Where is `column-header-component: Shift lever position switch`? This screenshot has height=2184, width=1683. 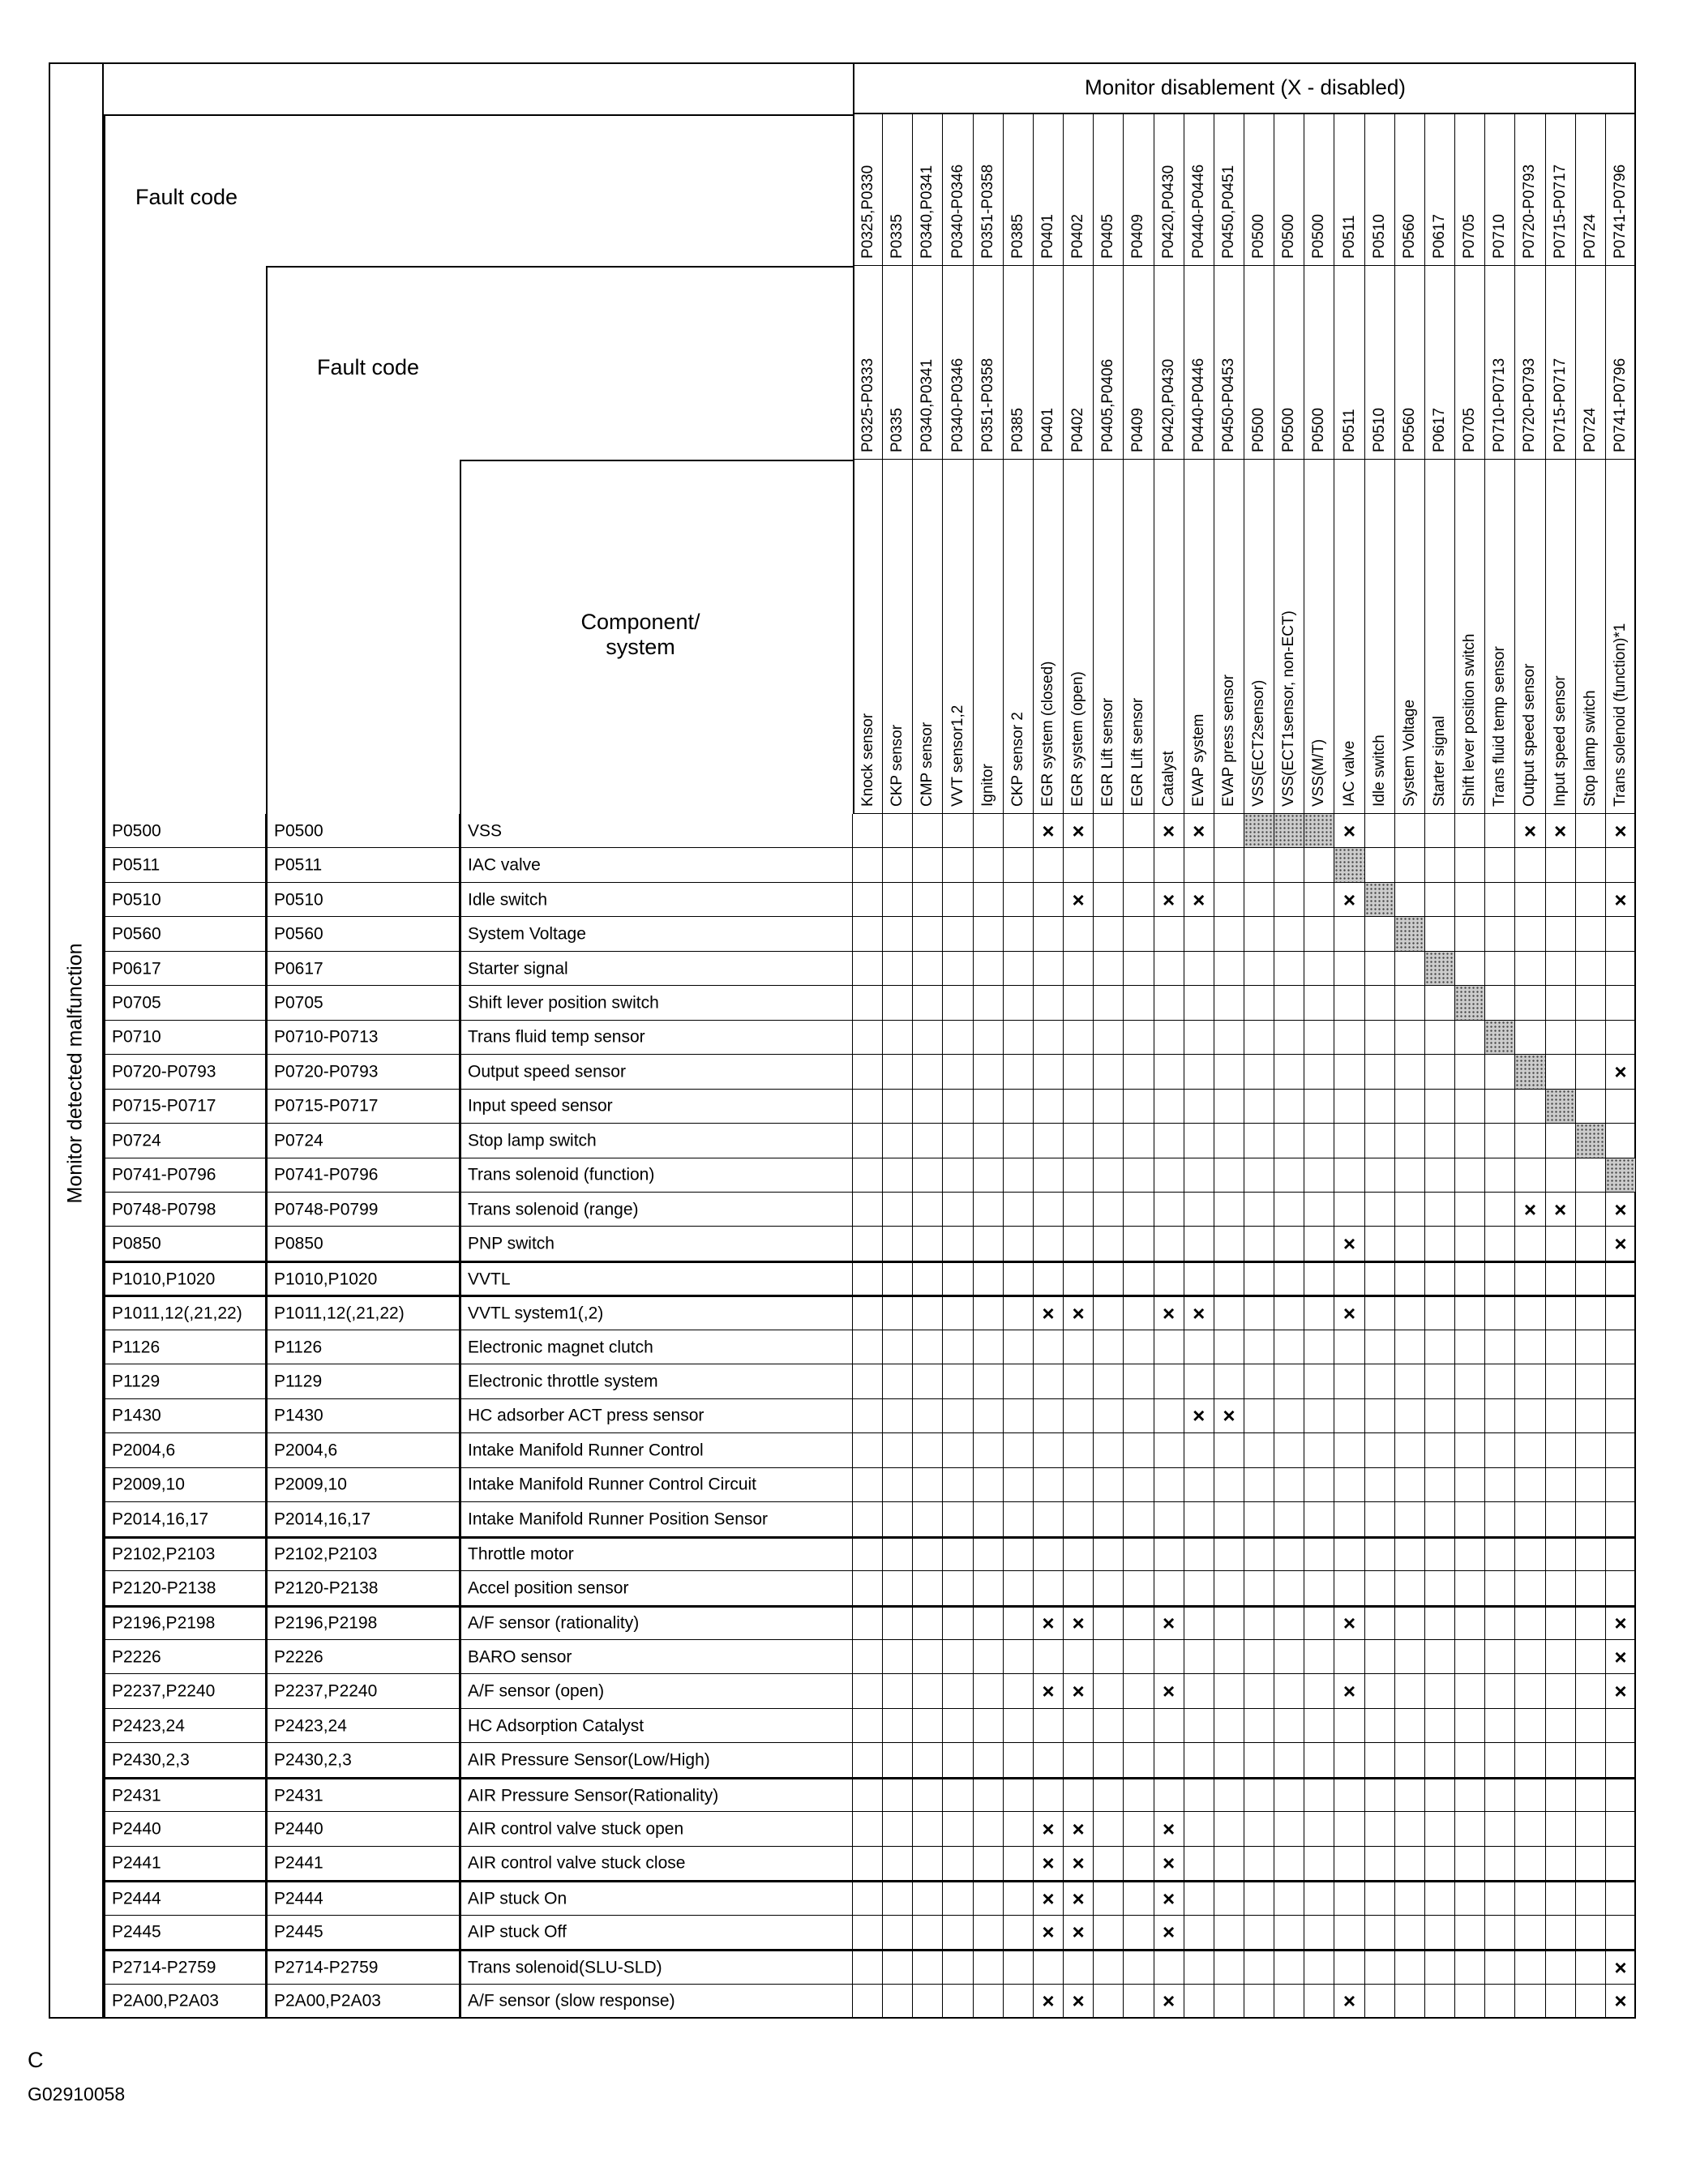
column-header-component: Shift lever position switch is located at coordinates (1470, 637).